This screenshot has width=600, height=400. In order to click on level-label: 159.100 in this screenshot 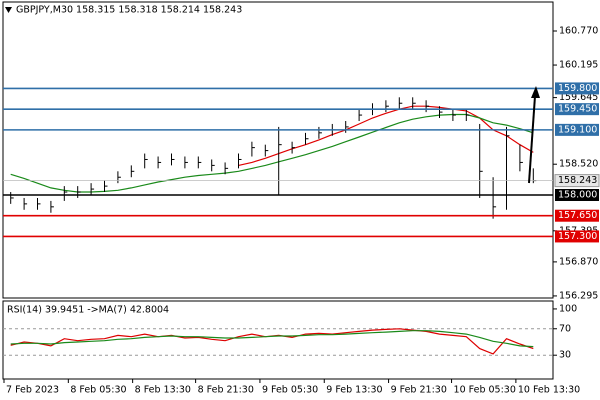, I will do `click(577, 129)`.